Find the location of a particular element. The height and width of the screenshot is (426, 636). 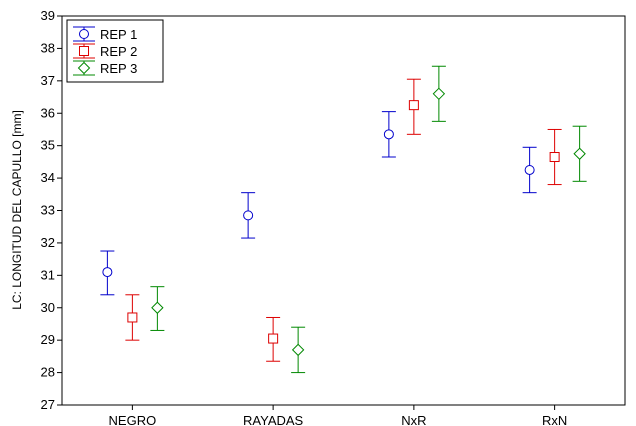

y-tick-label: 29 is located at coordinates (48, 339).